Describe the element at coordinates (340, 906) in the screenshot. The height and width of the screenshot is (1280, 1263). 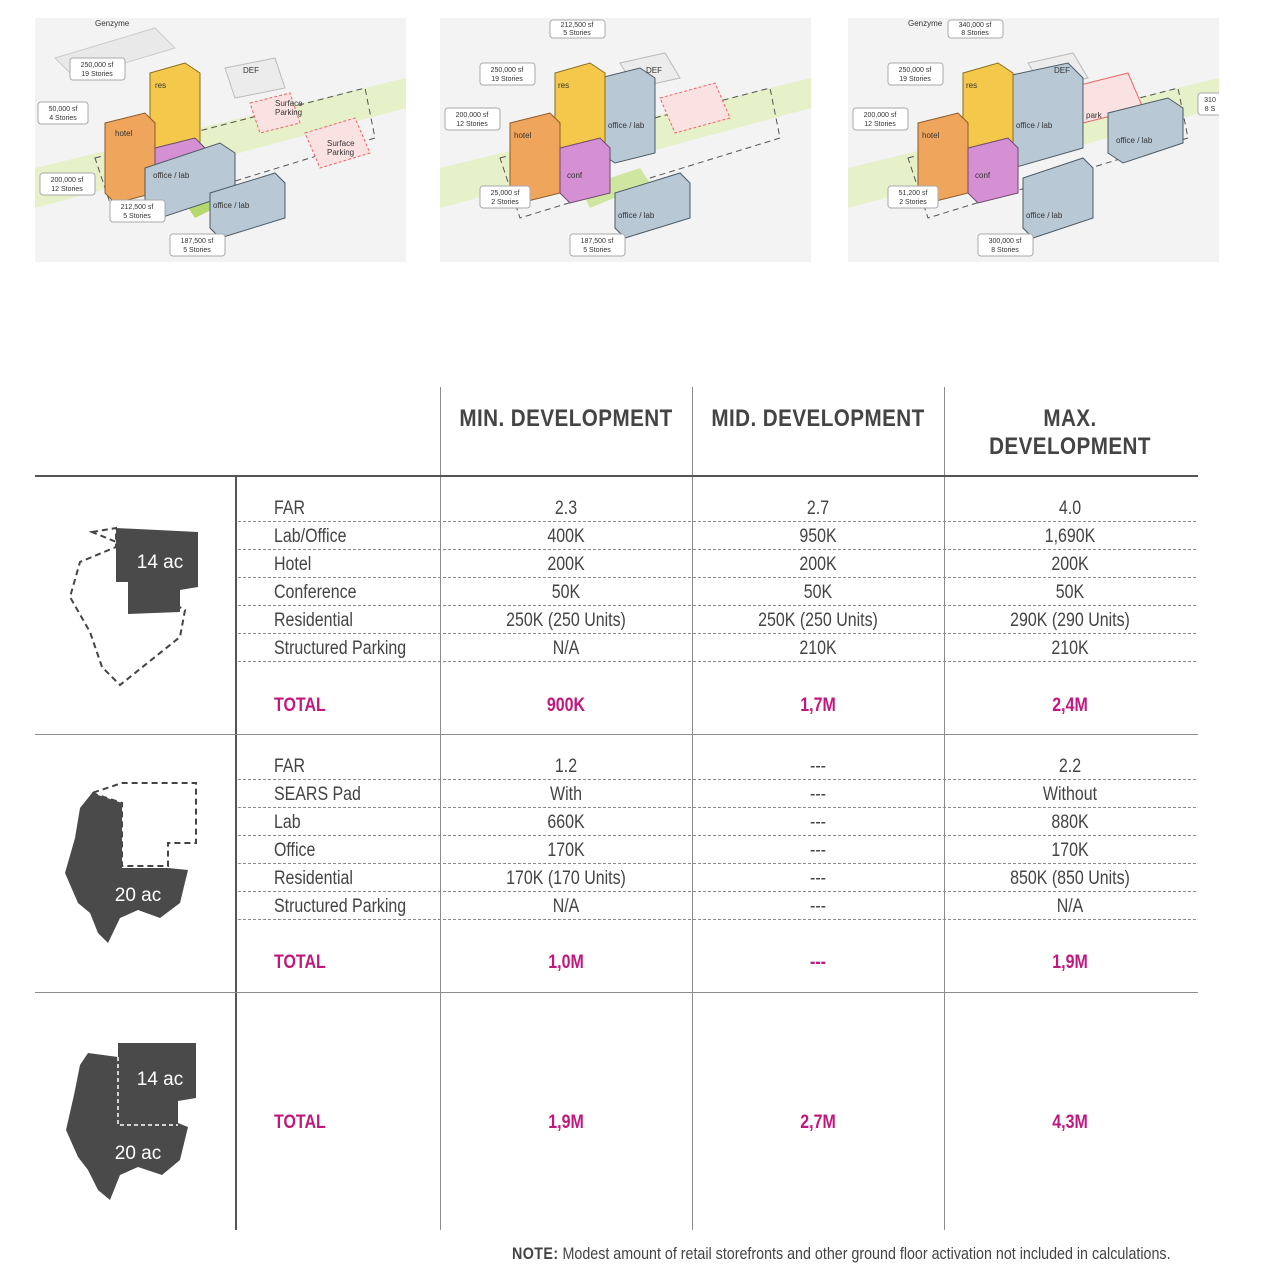
I see `row-label: Structured Parking` at that location.